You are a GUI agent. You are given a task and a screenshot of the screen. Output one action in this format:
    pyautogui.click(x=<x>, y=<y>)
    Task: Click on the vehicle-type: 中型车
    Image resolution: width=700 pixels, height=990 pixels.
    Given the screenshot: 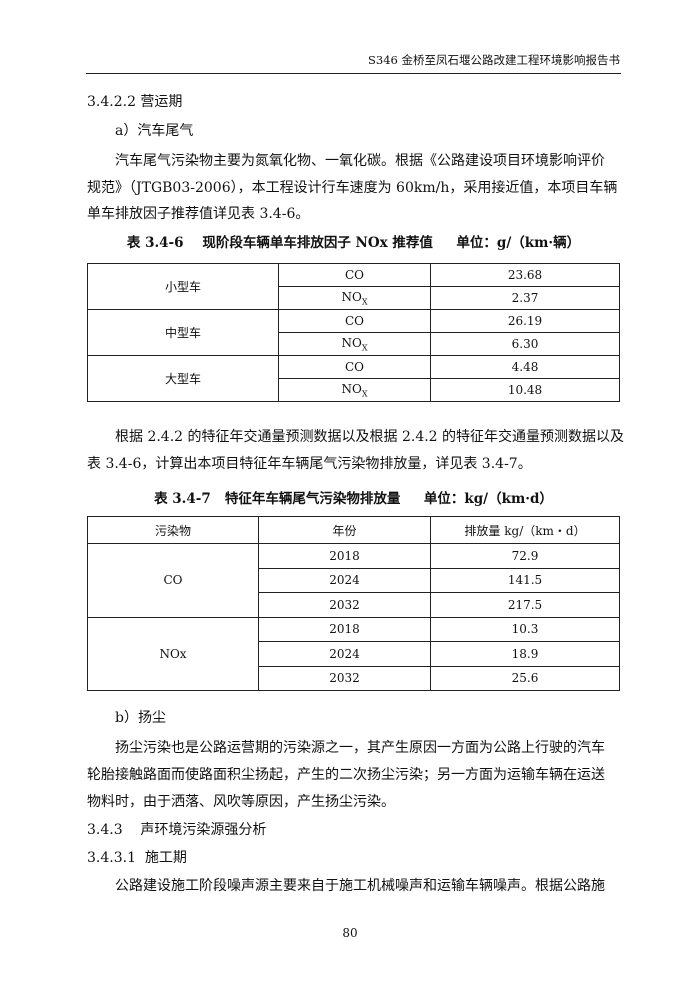 What is the action you would take?
    pyautogui.click(x=183, y=332)
    